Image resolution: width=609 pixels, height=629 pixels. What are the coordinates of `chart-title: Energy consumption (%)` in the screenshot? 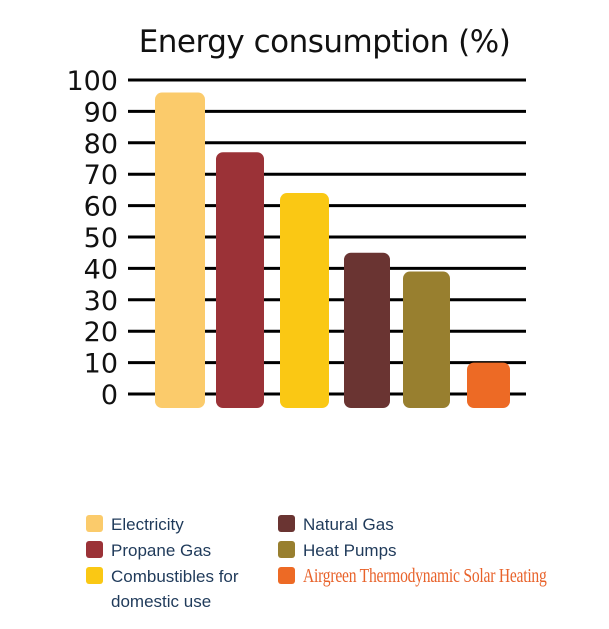 It's located at (324, 42).